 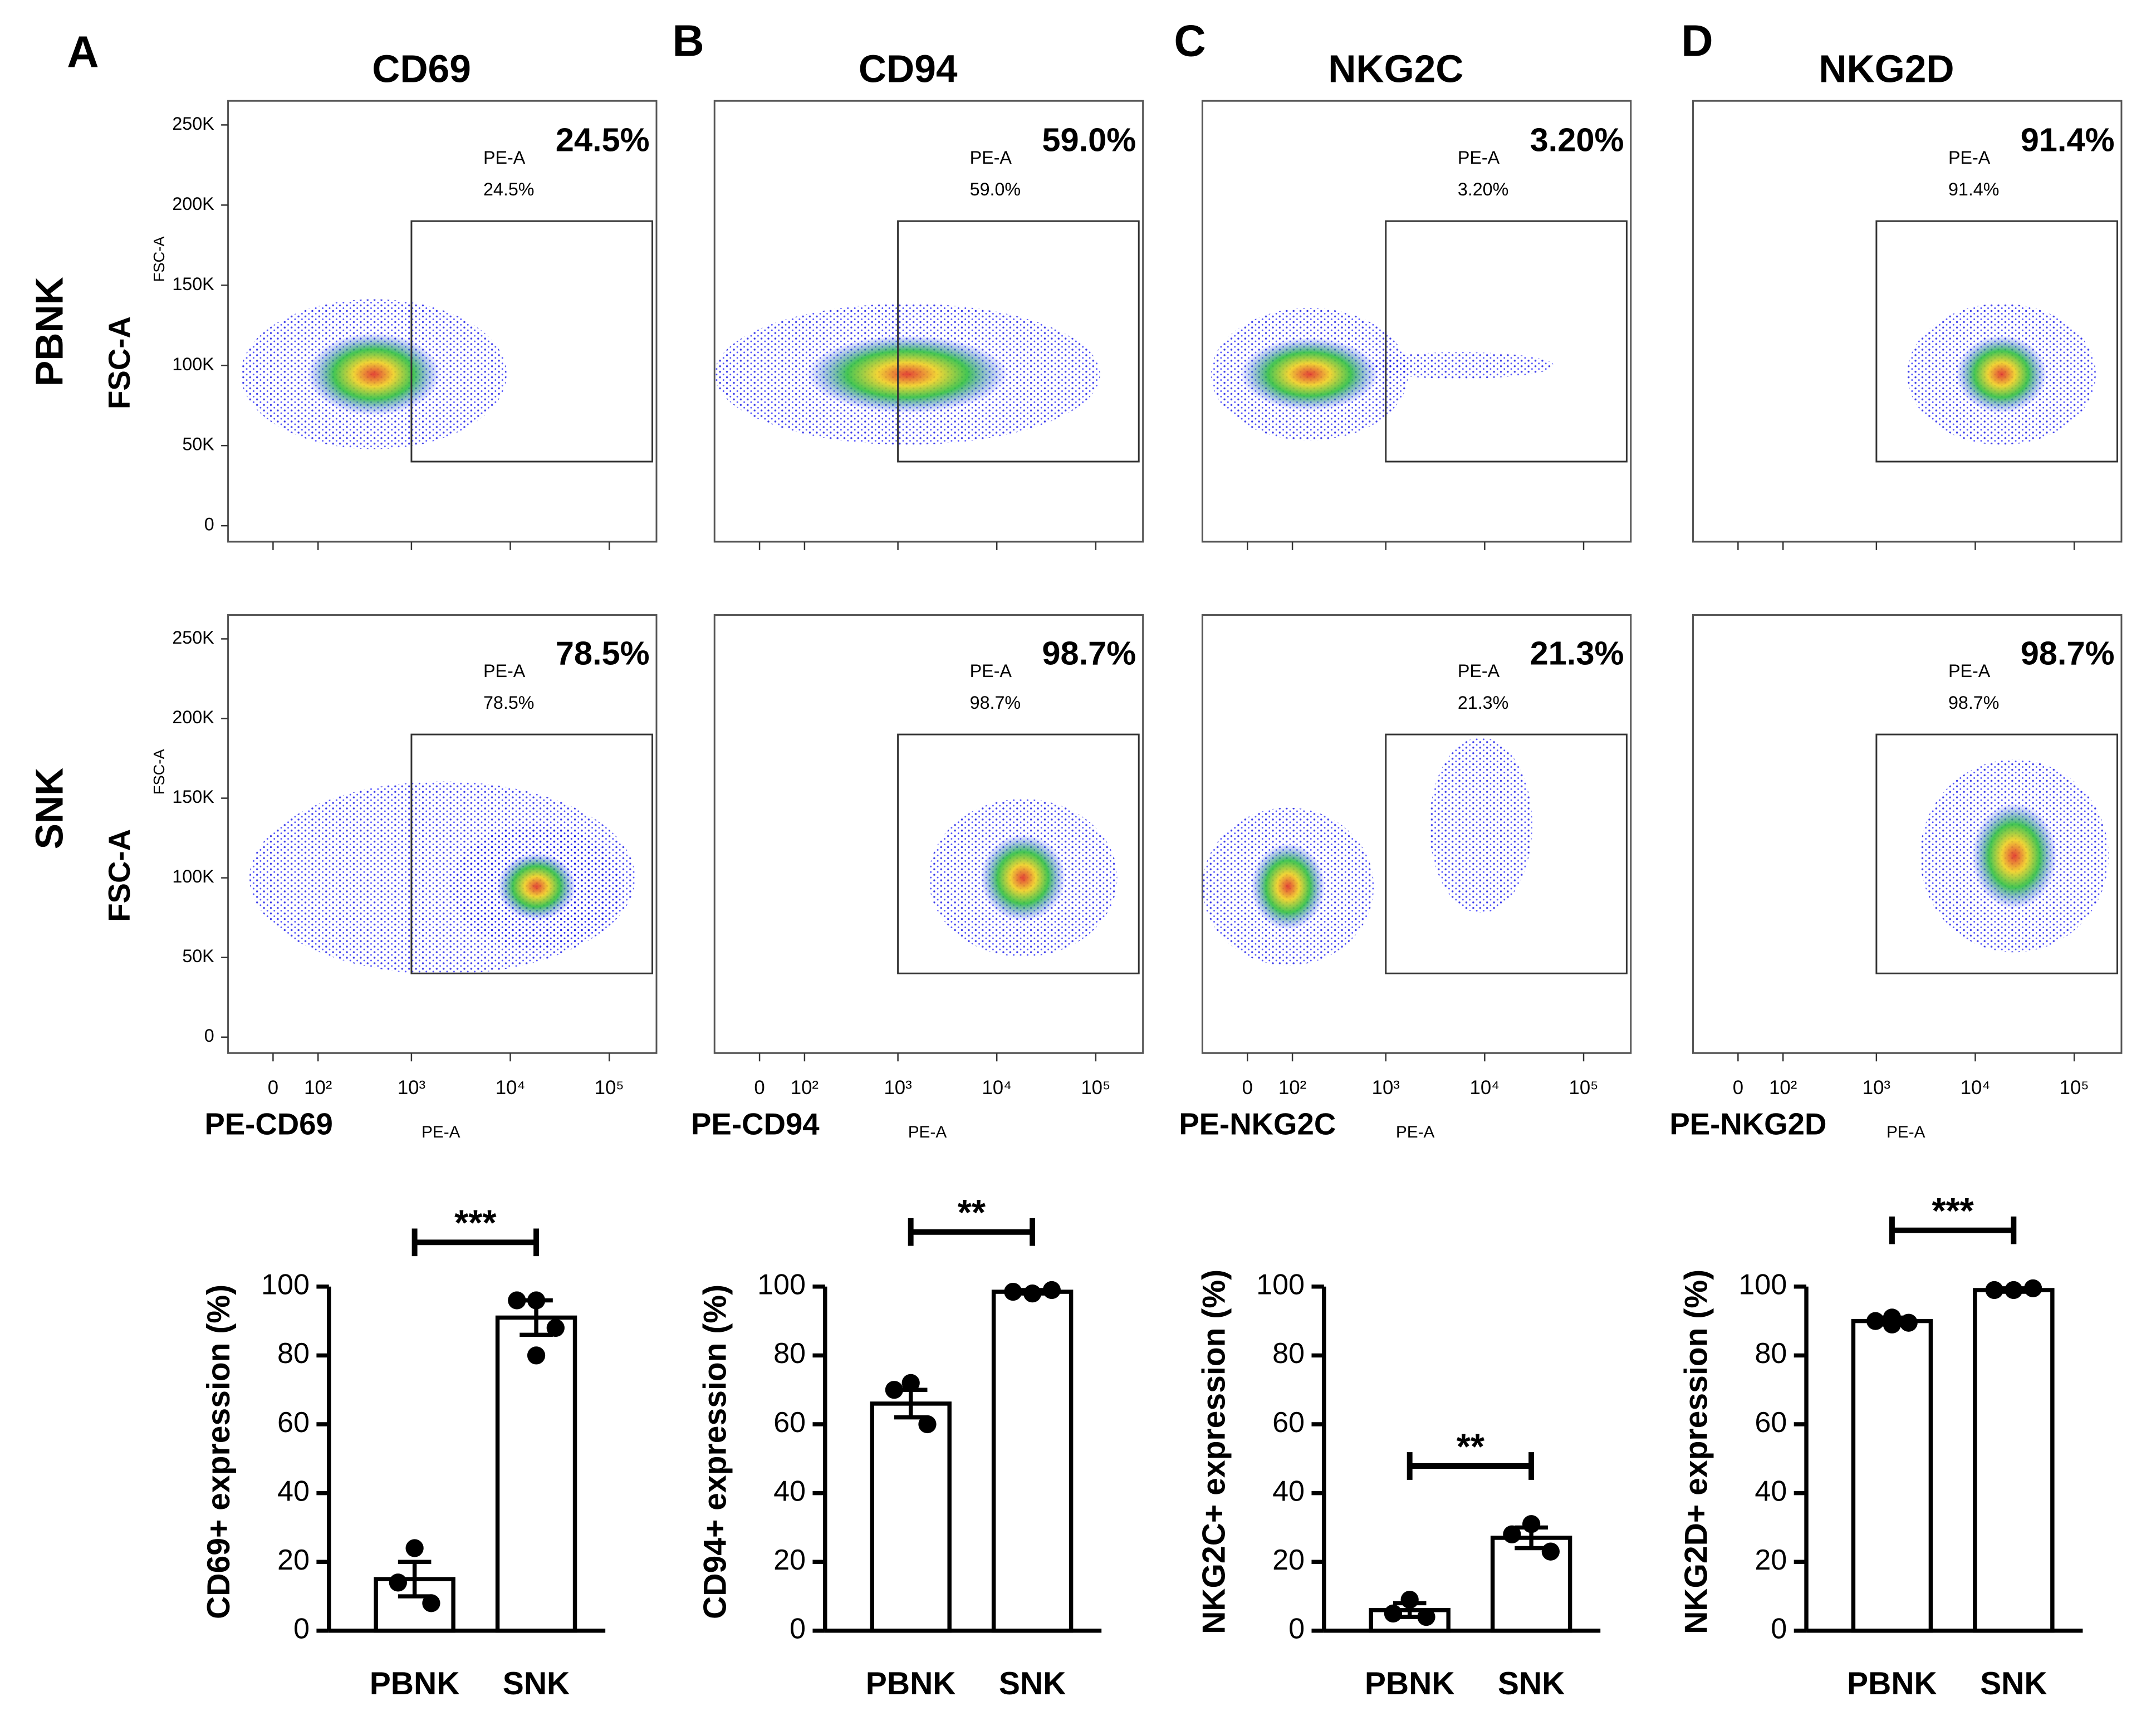 What do you see at coordinates (1886, 68) in the screenshot?
I see `flow-title: NKG2D` at bounding box center [1886, 68].